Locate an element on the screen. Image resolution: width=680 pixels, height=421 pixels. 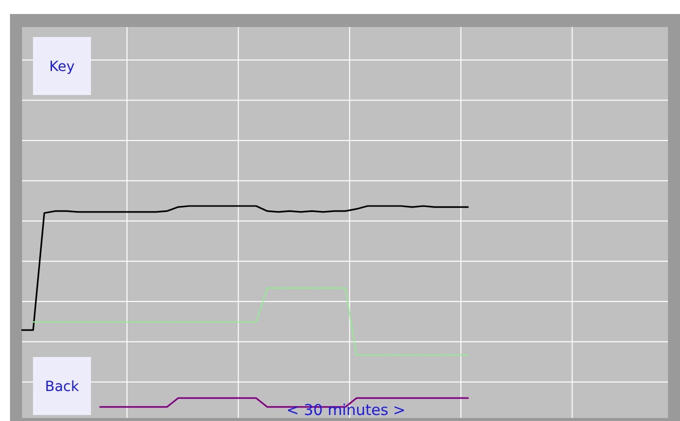
text: Key is located at coordinates (62, 67).